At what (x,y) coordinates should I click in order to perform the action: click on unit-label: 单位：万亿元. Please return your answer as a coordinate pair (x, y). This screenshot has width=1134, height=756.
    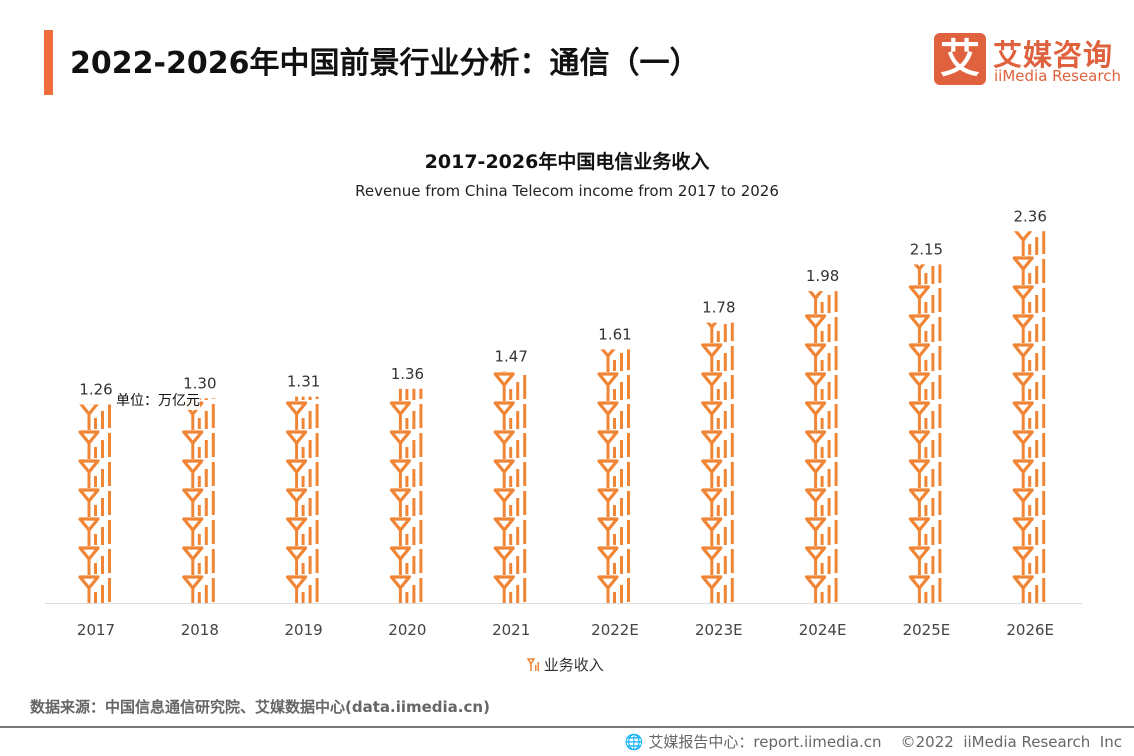
    Looking at the image, I should click on (158, 400).